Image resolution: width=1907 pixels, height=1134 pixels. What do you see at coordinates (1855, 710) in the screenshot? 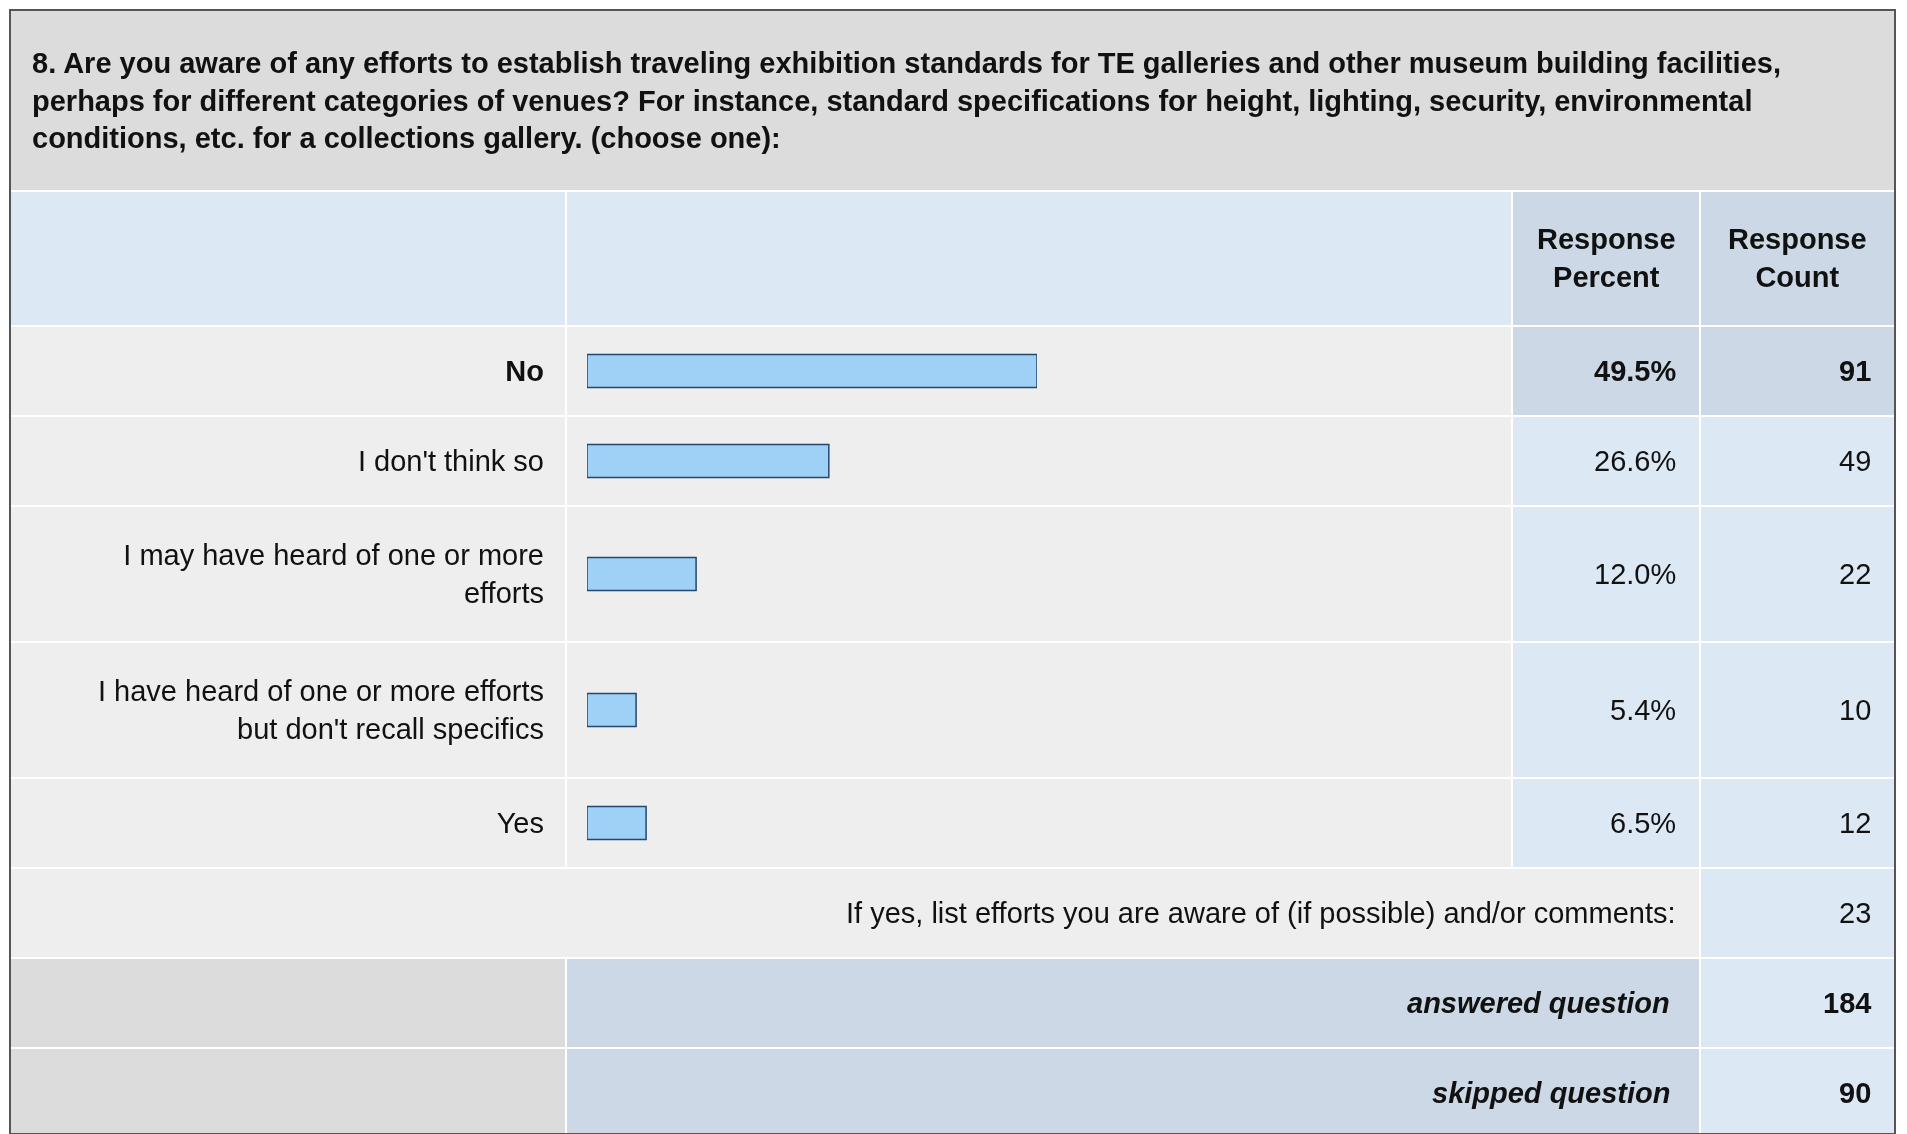
I see `text: 10` at bounding box center [1855, 710].